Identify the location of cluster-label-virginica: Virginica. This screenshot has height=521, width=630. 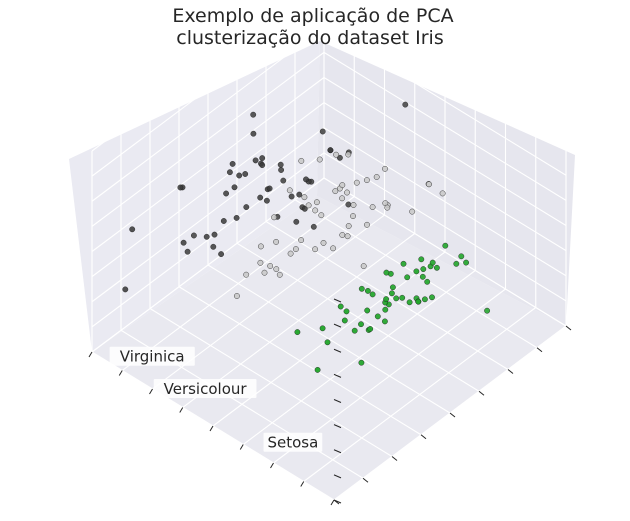
(152, 357).